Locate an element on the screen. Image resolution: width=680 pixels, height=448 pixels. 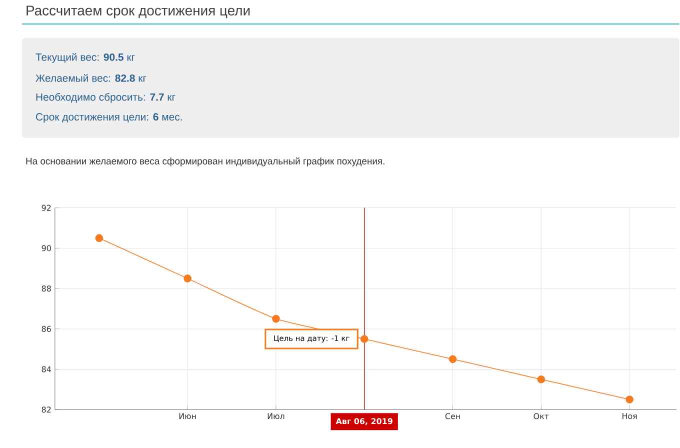
text: На основании желаемого веса сформирован индивидуальный график похудения. is located at coordinates (205, 162).